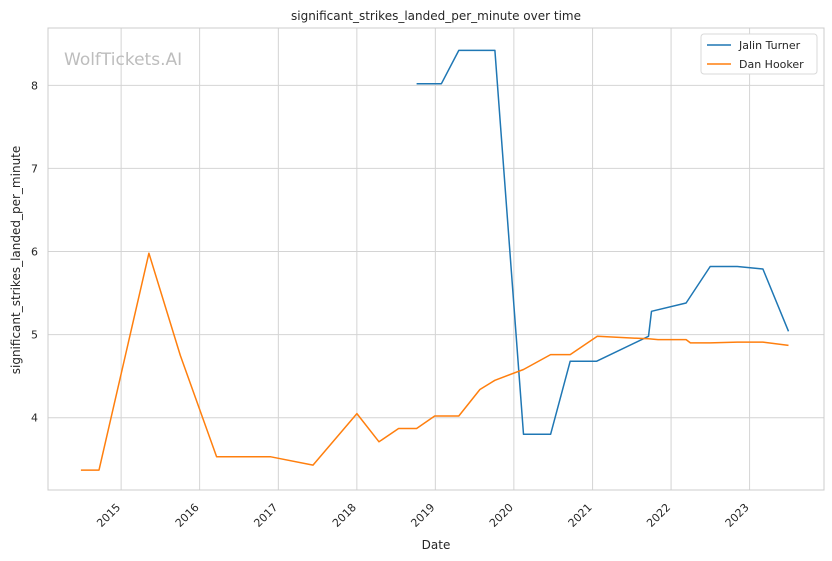  I want to click on y-tick-label: 6, so click(34, 252).